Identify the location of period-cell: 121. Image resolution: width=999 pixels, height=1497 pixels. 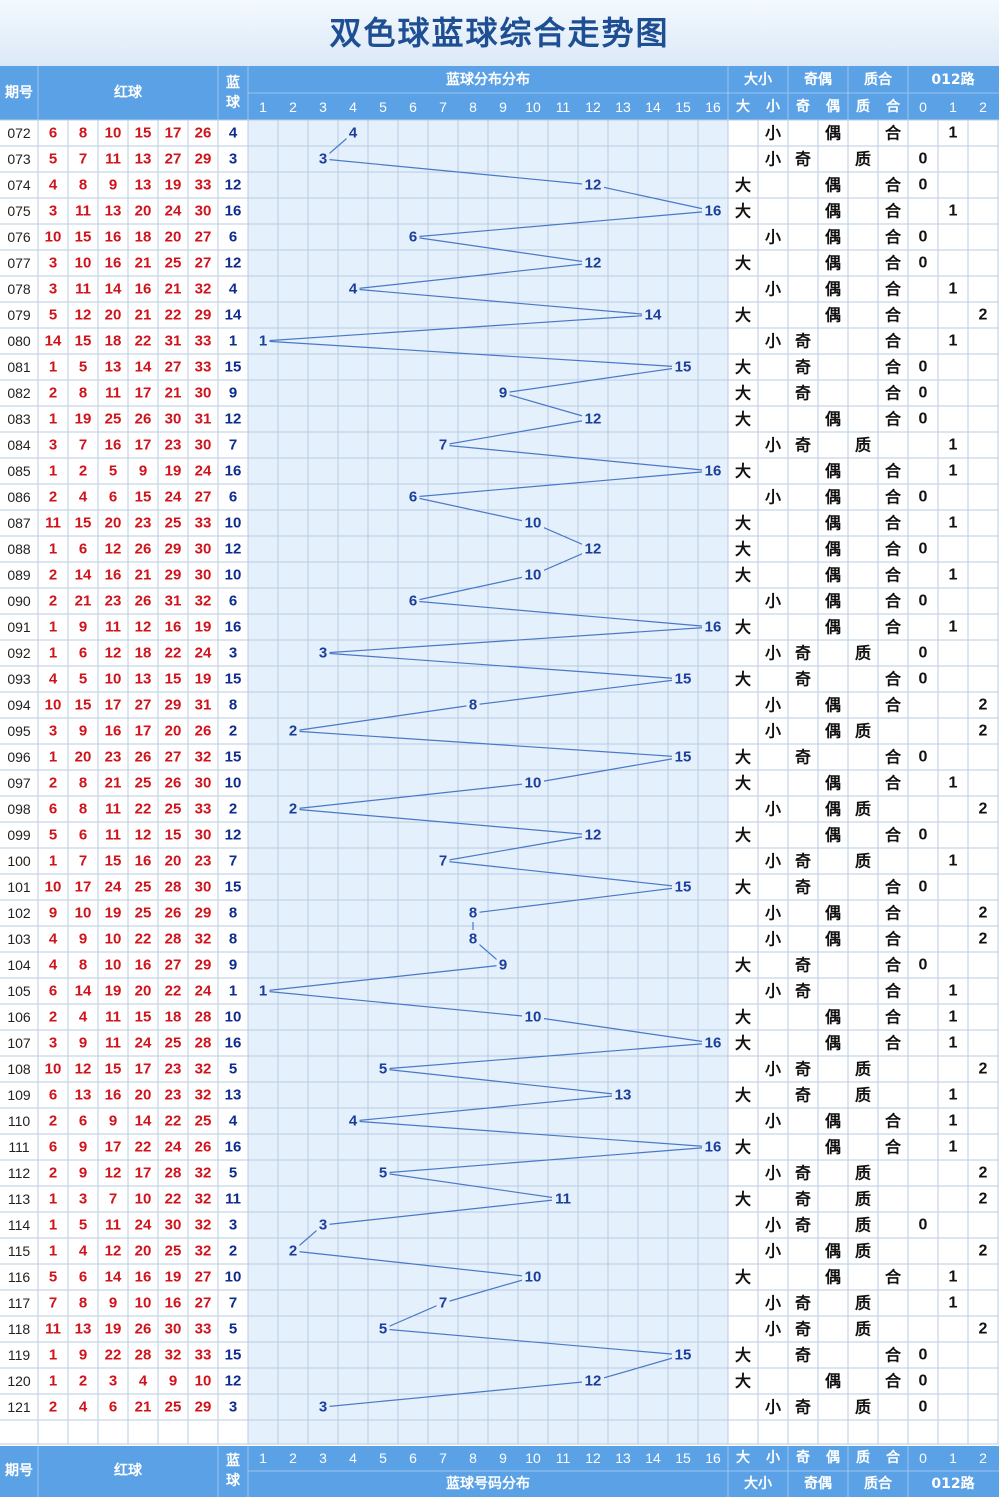
(19, 1407).